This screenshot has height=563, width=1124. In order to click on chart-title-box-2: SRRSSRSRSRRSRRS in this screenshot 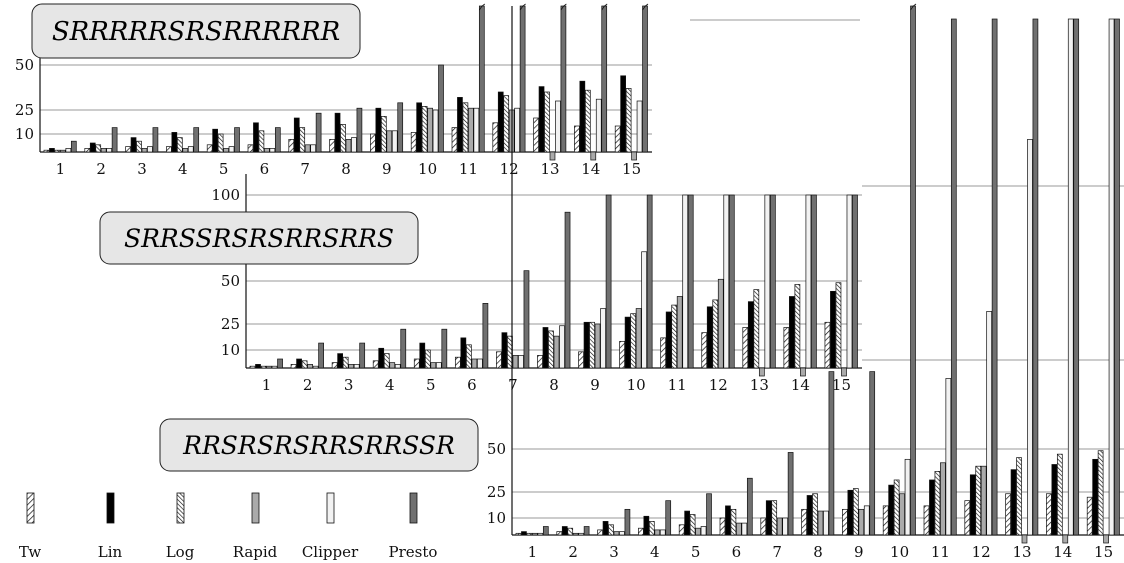, I will do `click(259, 238)`.